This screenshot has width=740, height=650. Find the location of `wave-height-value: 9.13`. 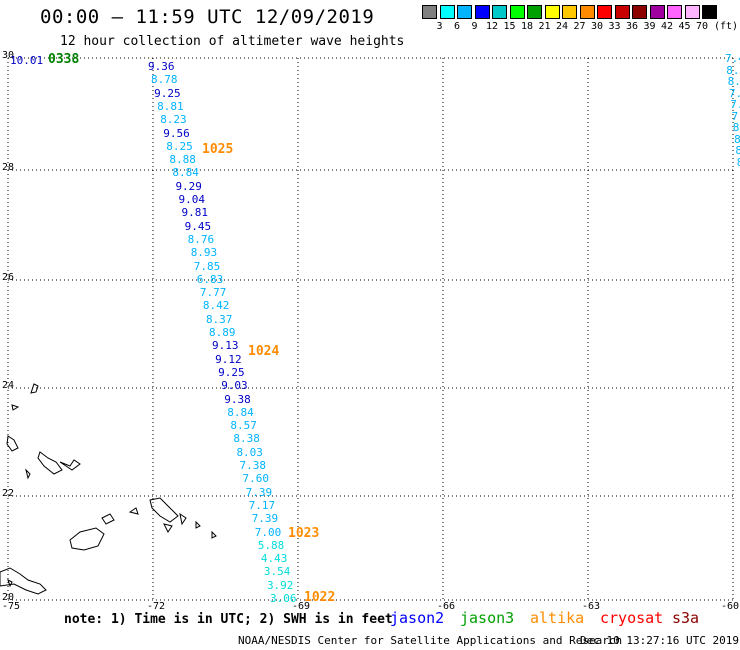

wave-height-value: 9.13 is located at coordinates (225, 346).